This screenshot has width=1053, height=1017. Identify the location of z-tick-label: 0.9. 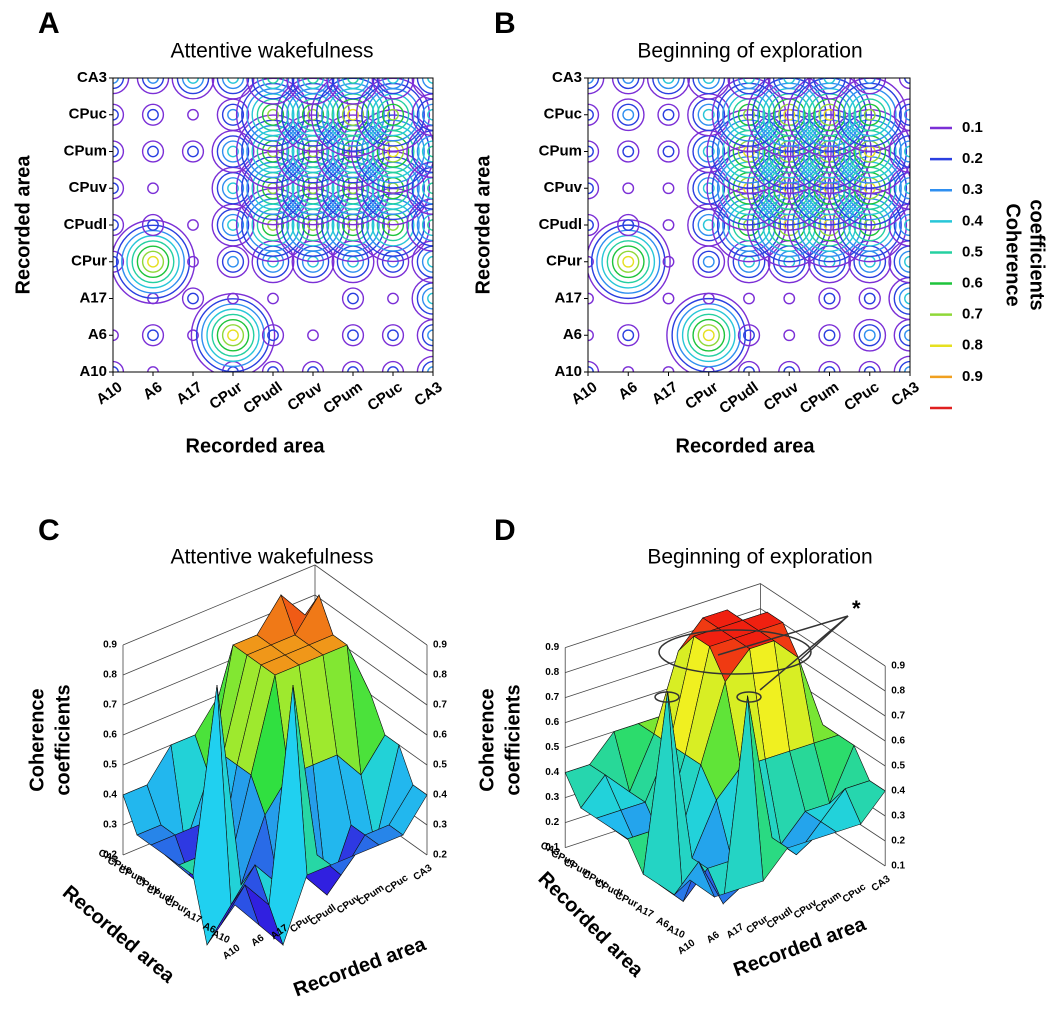
(898, 666).